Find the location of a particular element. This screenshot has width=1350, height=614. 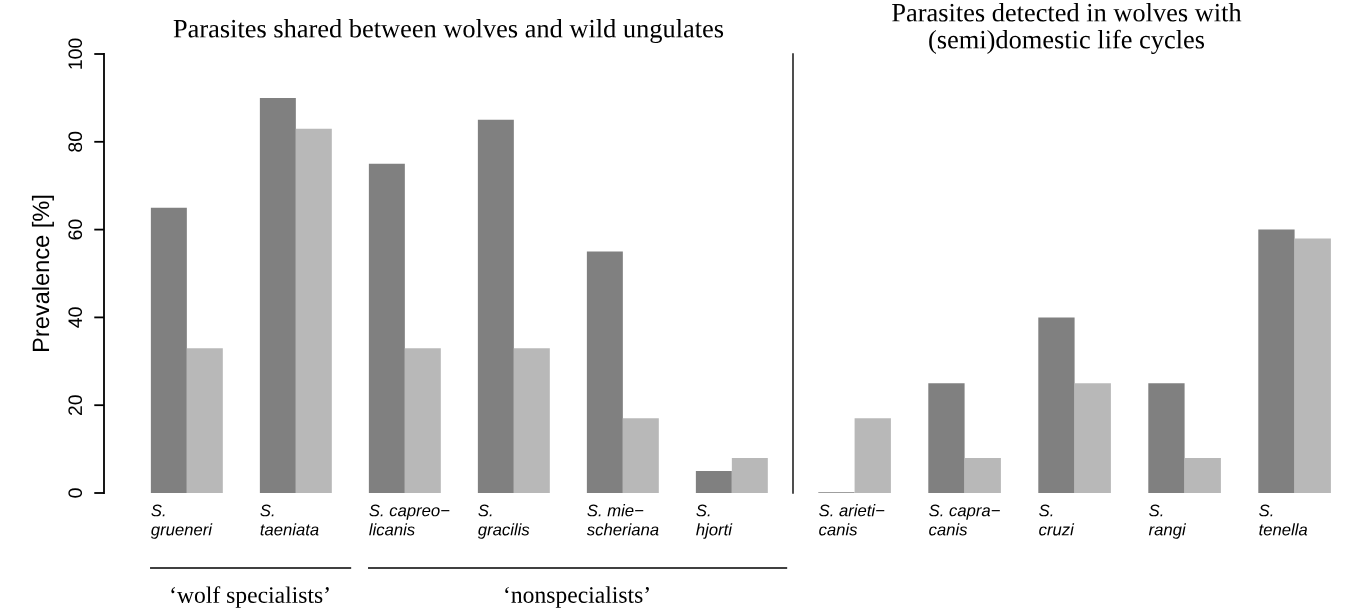

text: ‘wolf specialists’ is located at coordinates (250, 597).